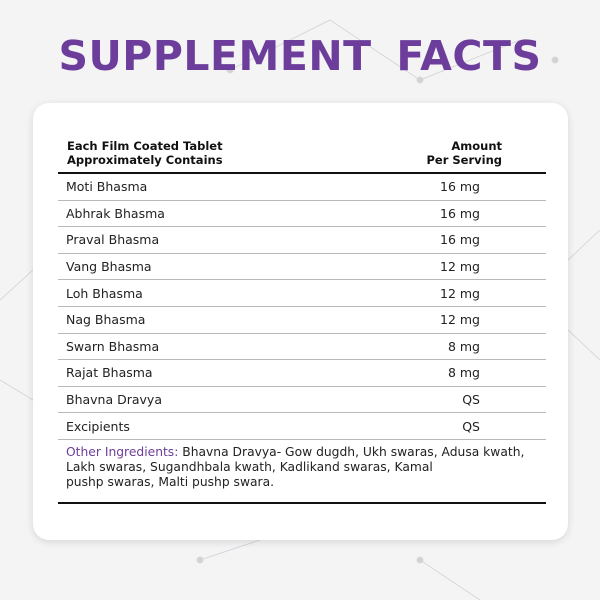 This screenshot has width=600, height=600. Describe the element at coordinates (170, 482) in the screenshot. I see `other-ingredients-line: pushp swaras, Malti pushp swara.` at that location.